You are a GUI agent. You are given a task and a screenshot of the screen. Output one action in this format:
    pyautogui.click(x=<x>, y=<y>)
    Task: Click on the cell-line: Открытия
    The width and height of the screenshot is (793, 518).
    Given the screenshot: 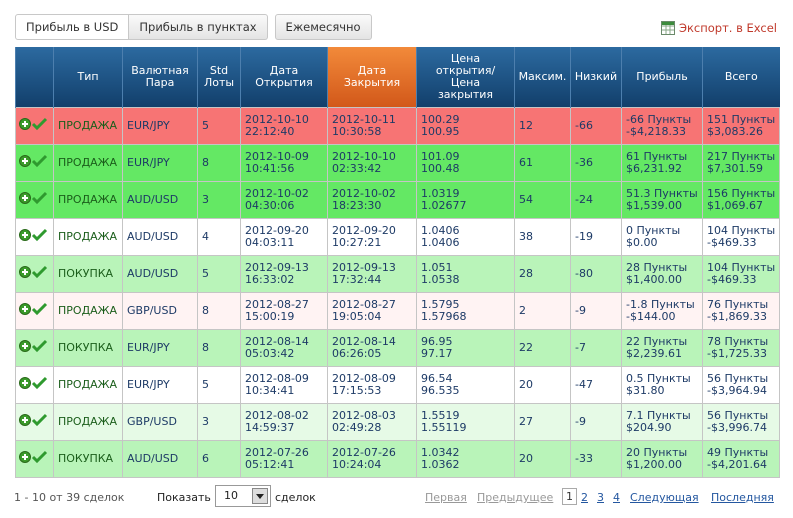 What is the action you would take?
    pyautogui.click(x=284, y=82)
    